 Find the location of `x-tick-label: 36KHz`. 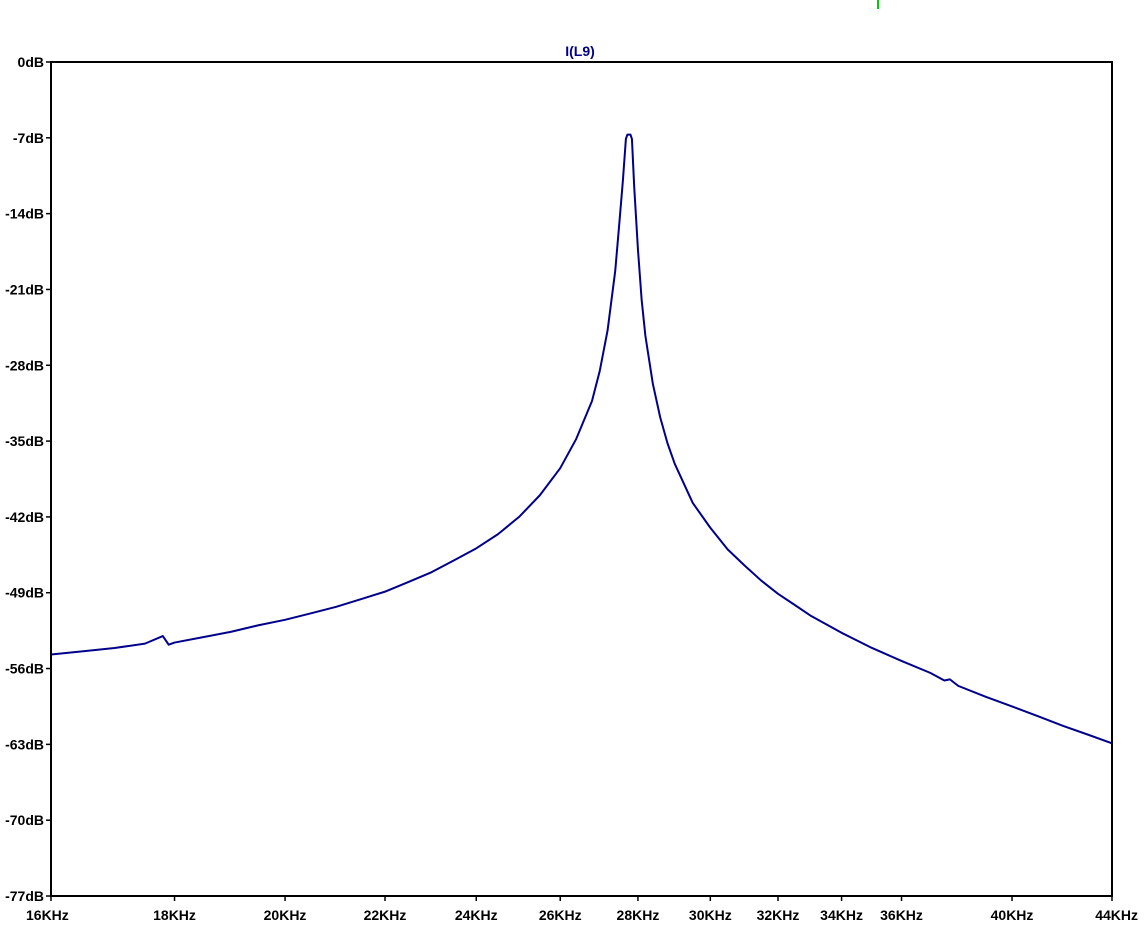

x-tick-label: 36KHz is located at coordinates (901, 915).